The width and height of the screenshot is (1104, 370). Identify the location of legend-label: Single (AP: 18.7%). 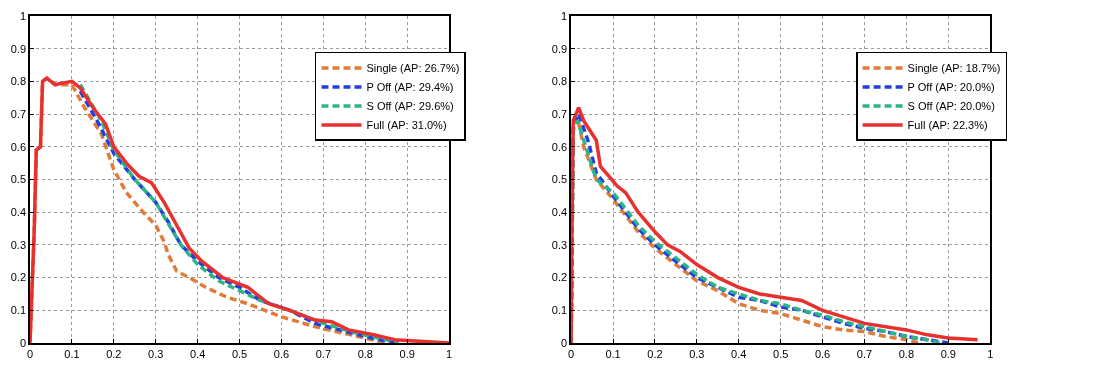
(954, 68).